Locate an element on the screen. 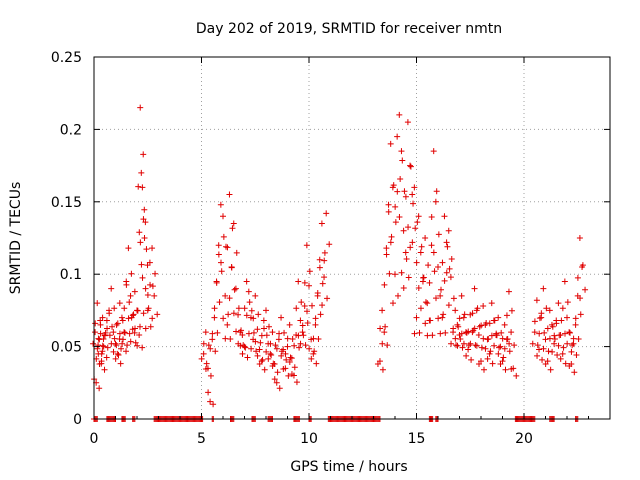 The image size is (640, 480). x-tick-label: 15 is located at coordinates (417, 439).